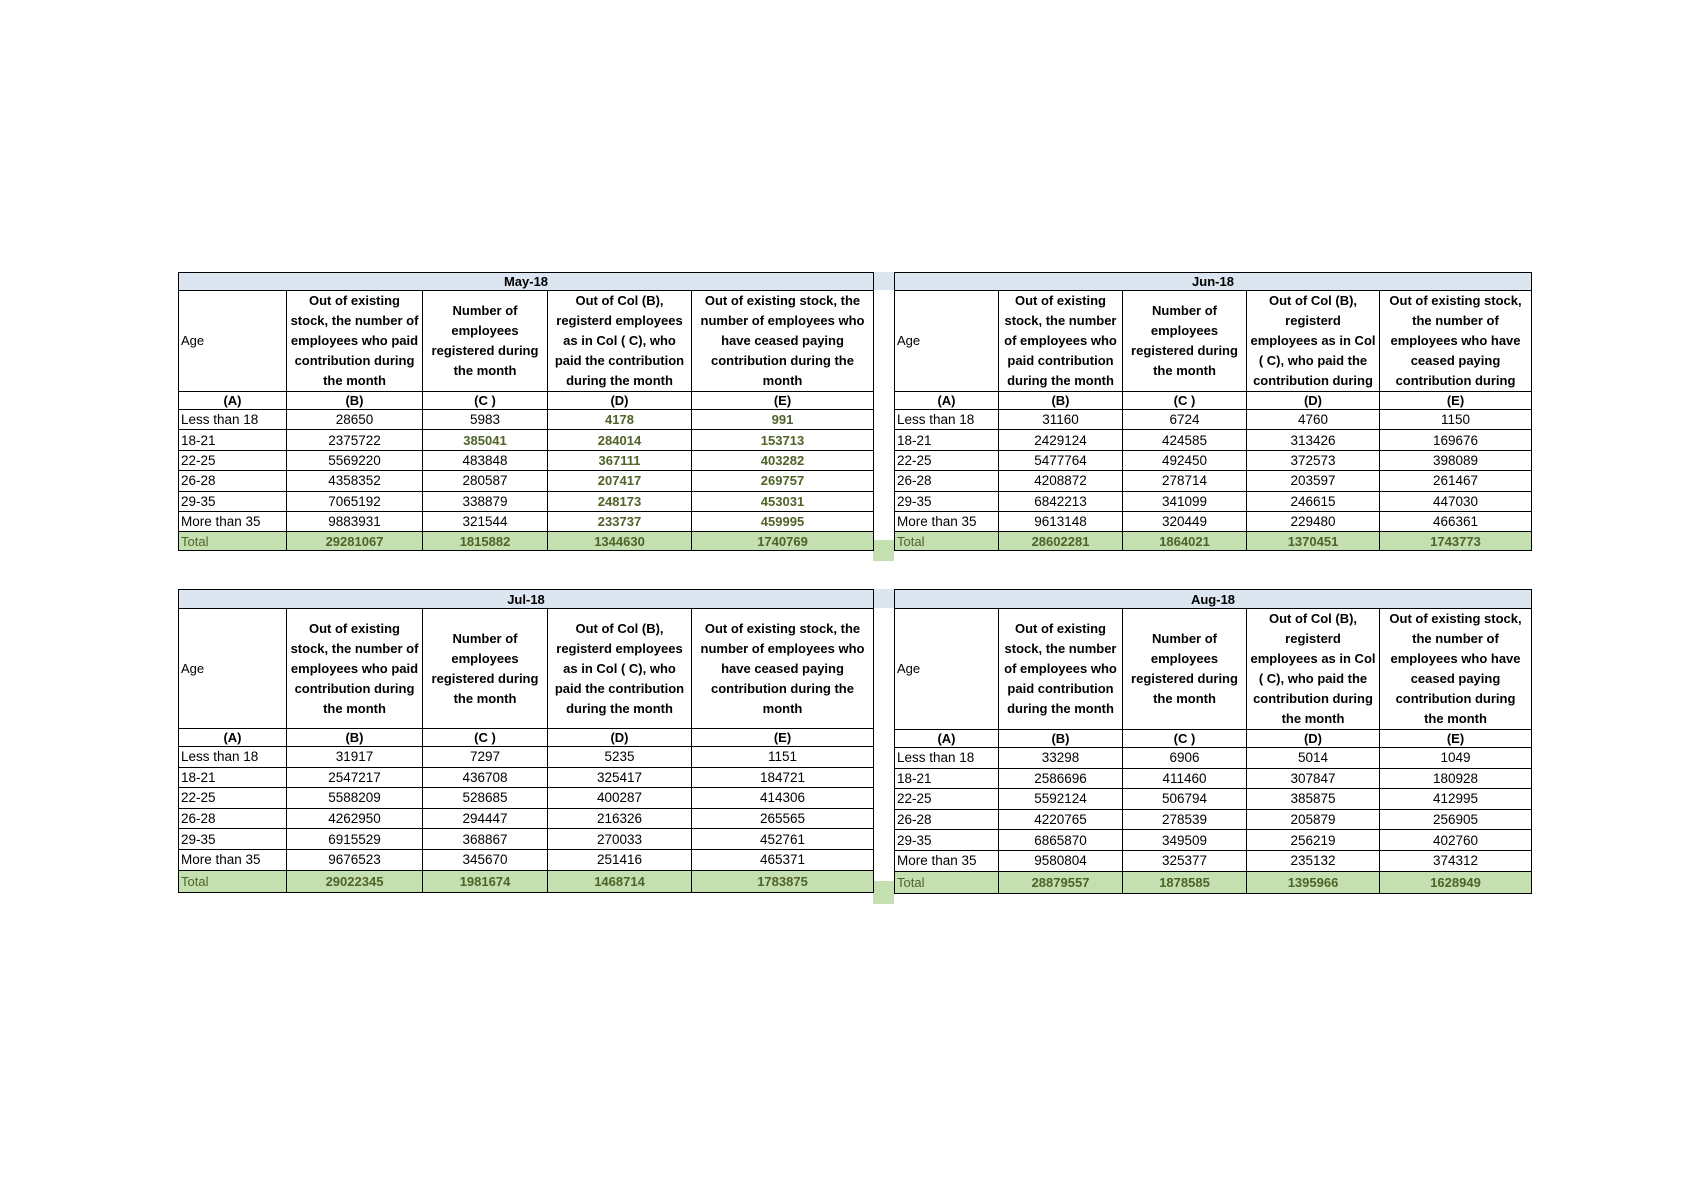 Image resolution: width=1684 pixels, height=1191 pixels. I want to click on age-group-cell: More than 35, so click(946, 860).